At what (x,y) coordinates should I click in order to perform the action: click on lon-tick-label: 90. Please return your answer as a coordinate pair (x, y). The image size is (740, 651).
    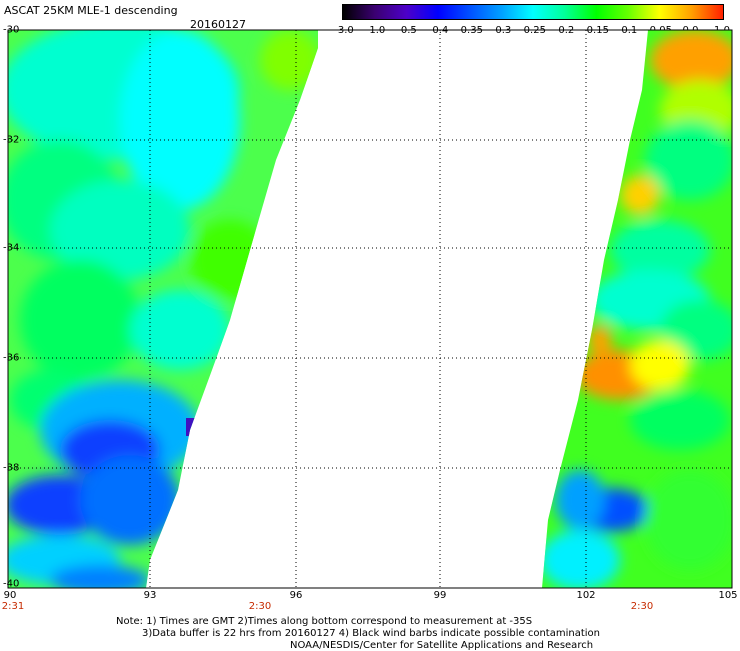
    Looking at the image, I should click on (10, 595).